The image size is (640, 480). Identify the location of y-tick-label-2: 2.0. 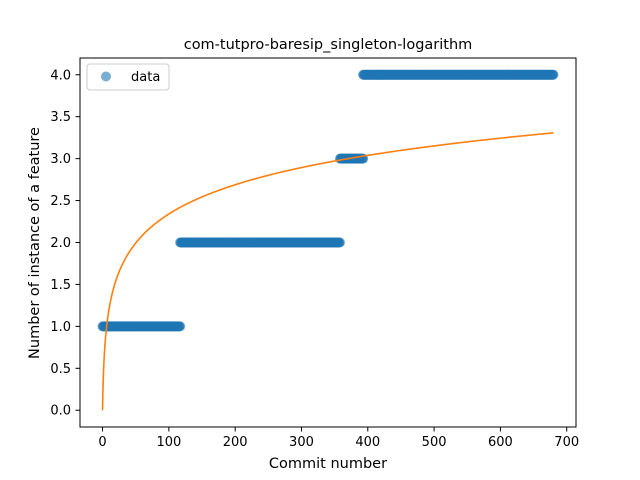
(60, 243).